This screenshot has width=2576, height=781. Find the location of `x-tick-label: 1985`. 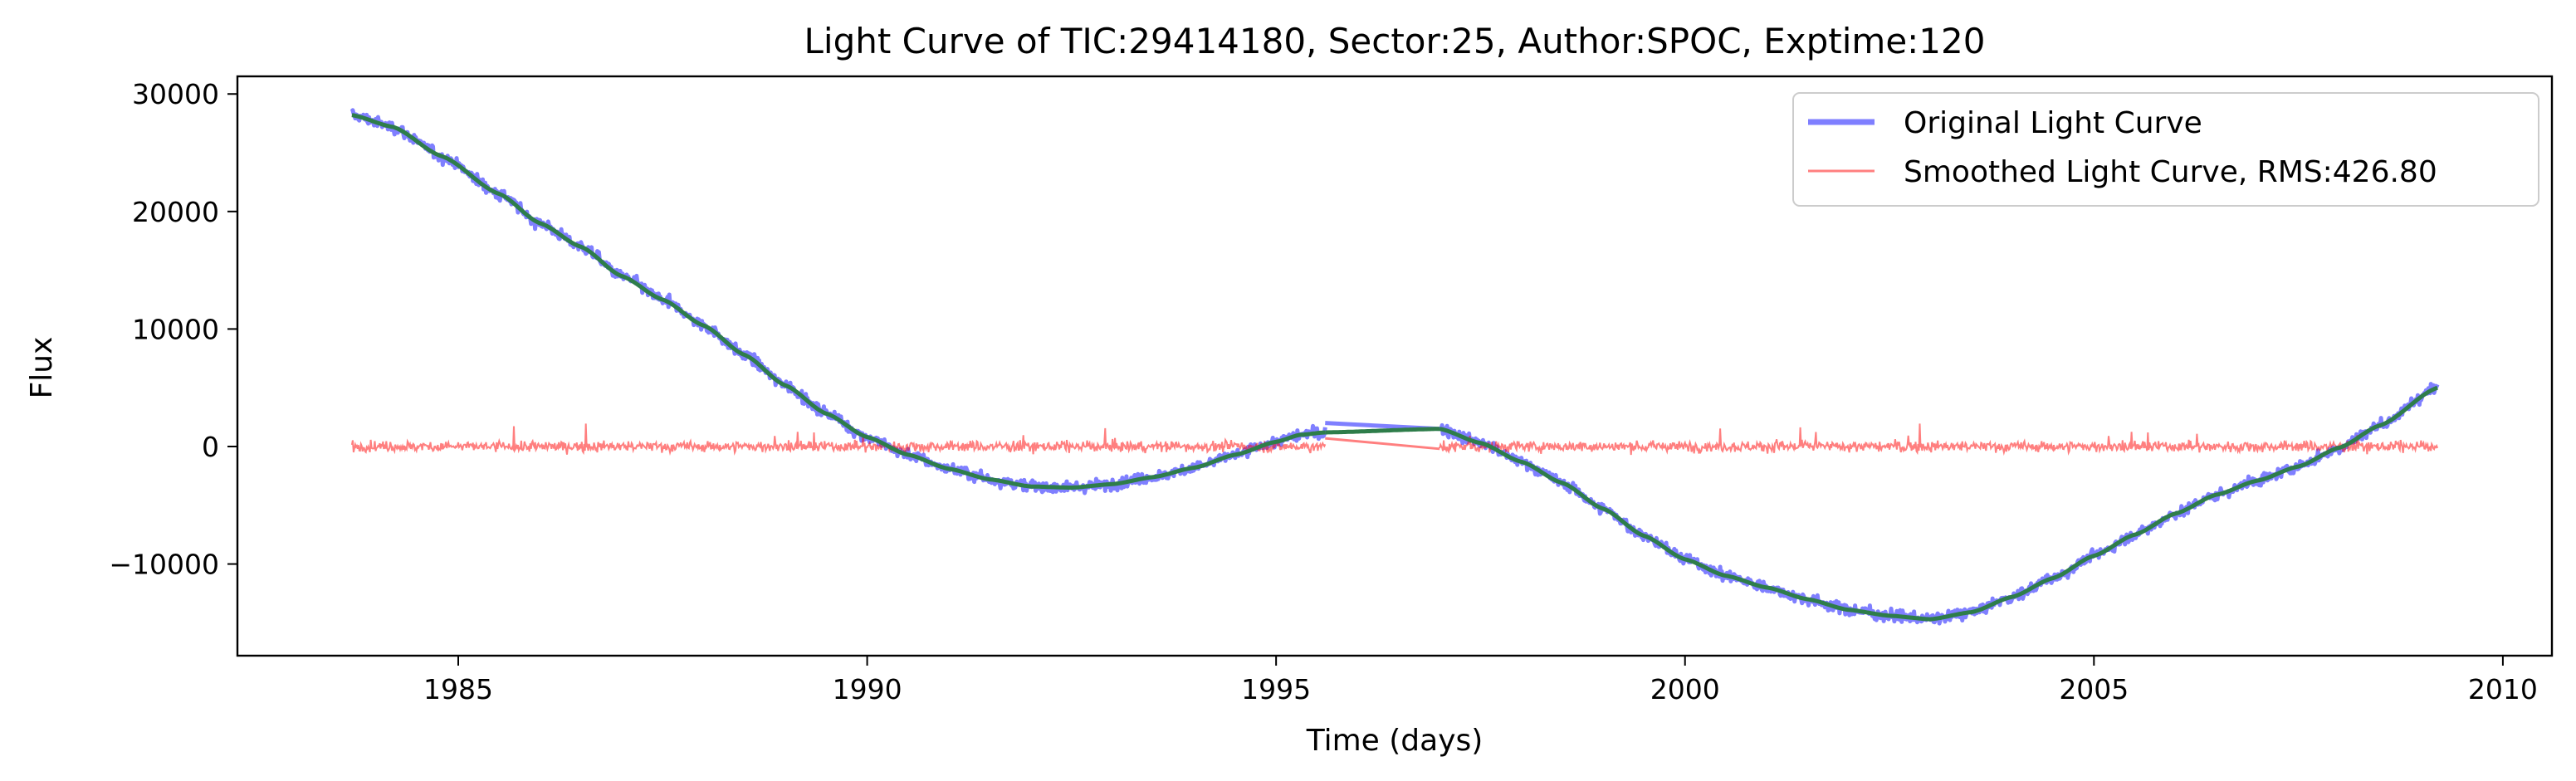

x-tick-label: 1985 is located at coordinates (458, 689).